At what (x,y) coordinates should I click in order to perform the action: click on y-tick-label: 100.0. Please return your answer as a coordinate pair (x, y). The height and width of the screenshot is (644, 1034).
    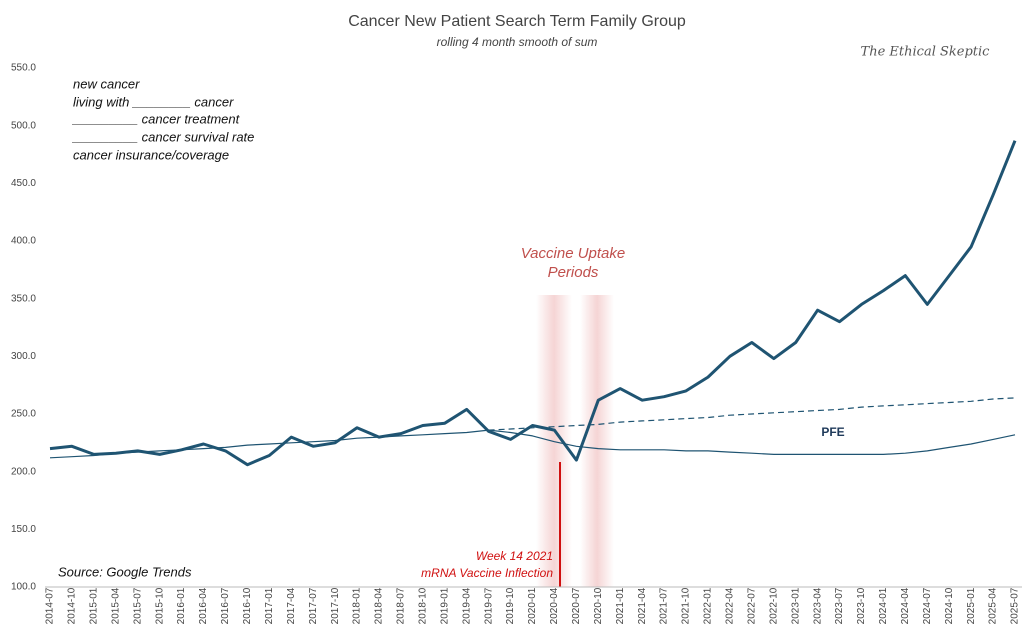
    Looking at the image, I should click on (23, 587).